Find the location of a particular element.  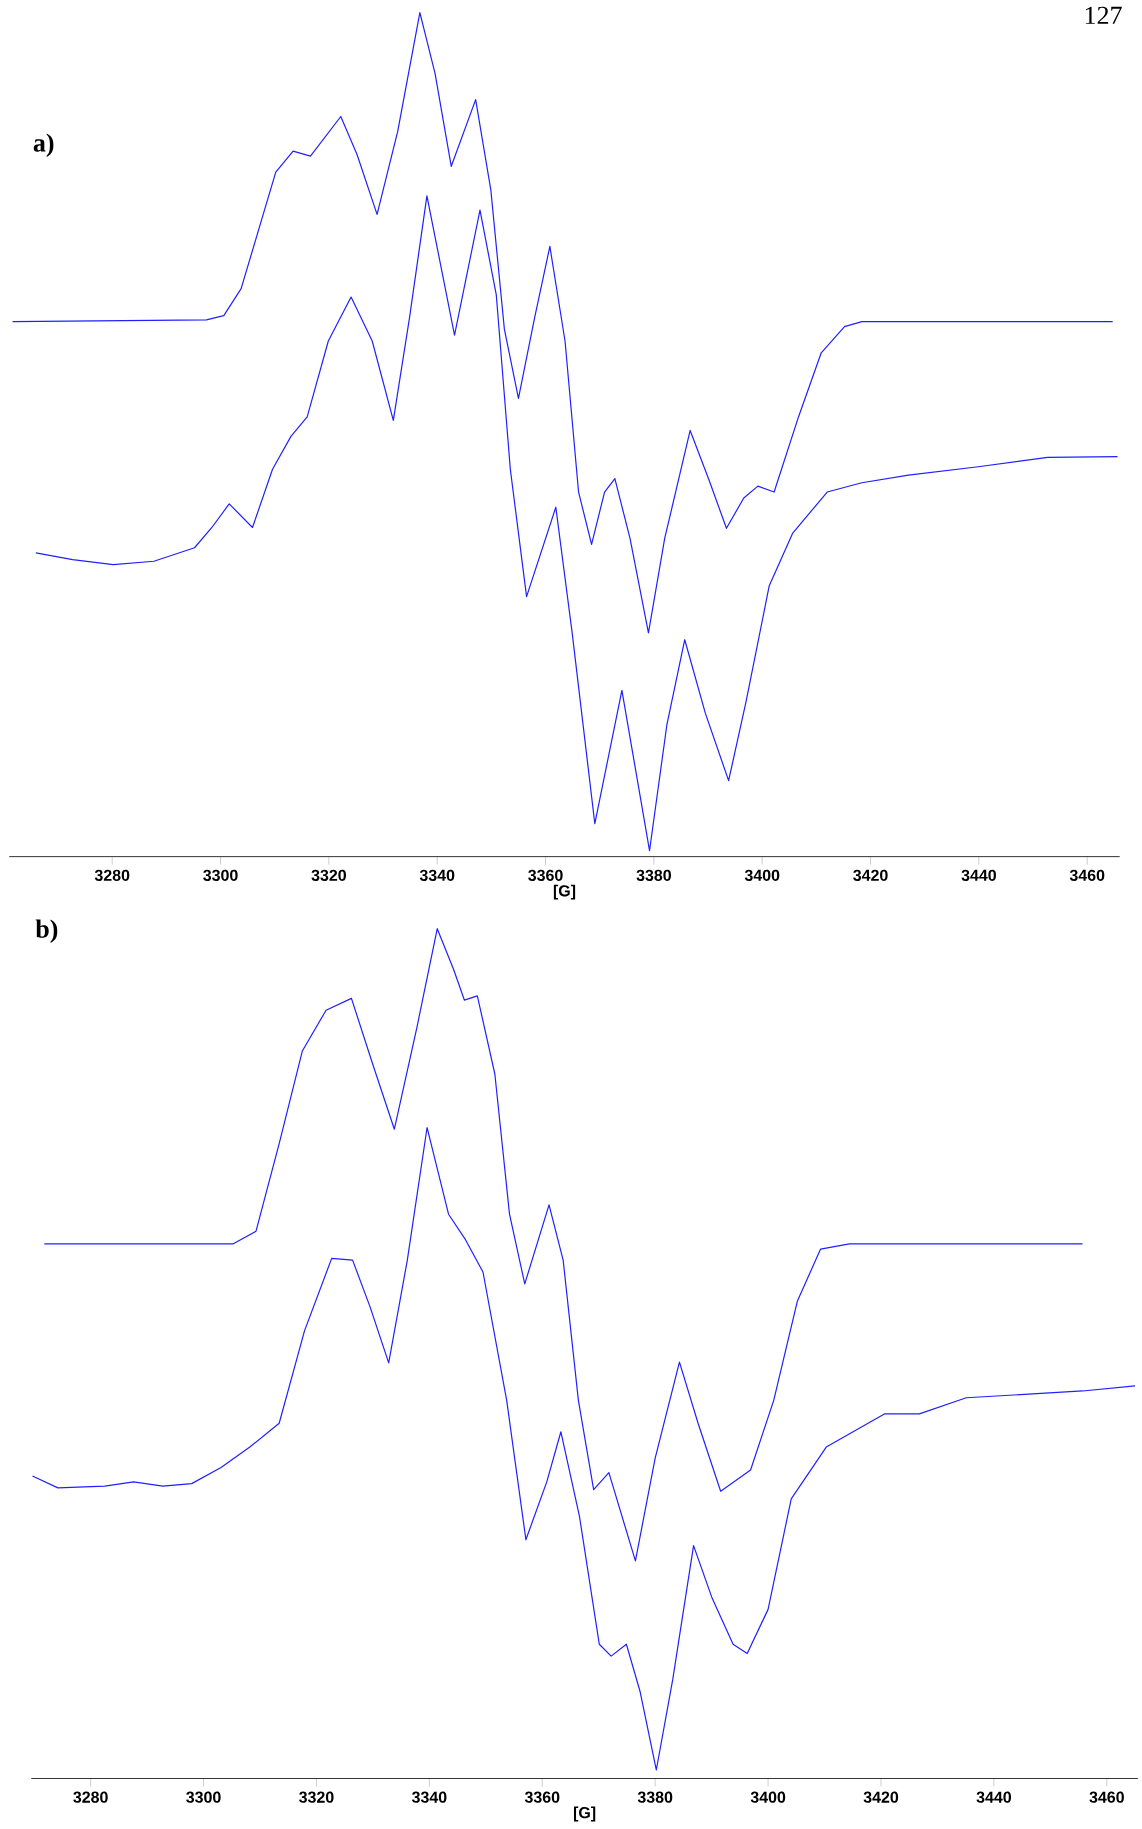

chart-title: b) is located at coordinates (46, 931).